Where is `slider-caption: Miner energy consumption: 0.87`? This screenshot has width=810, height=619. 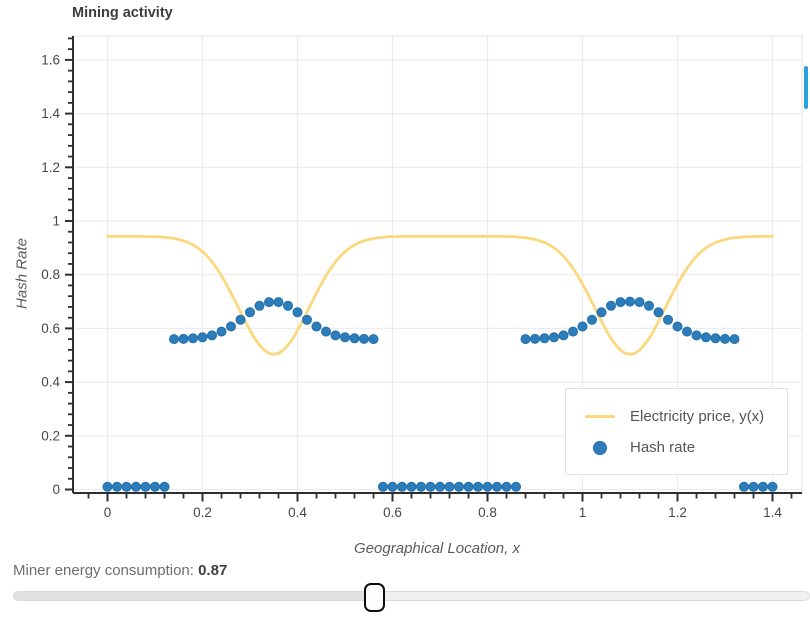 slider-caption: Miner energy consumption: 0.87 is located at coordinates (120, 570).